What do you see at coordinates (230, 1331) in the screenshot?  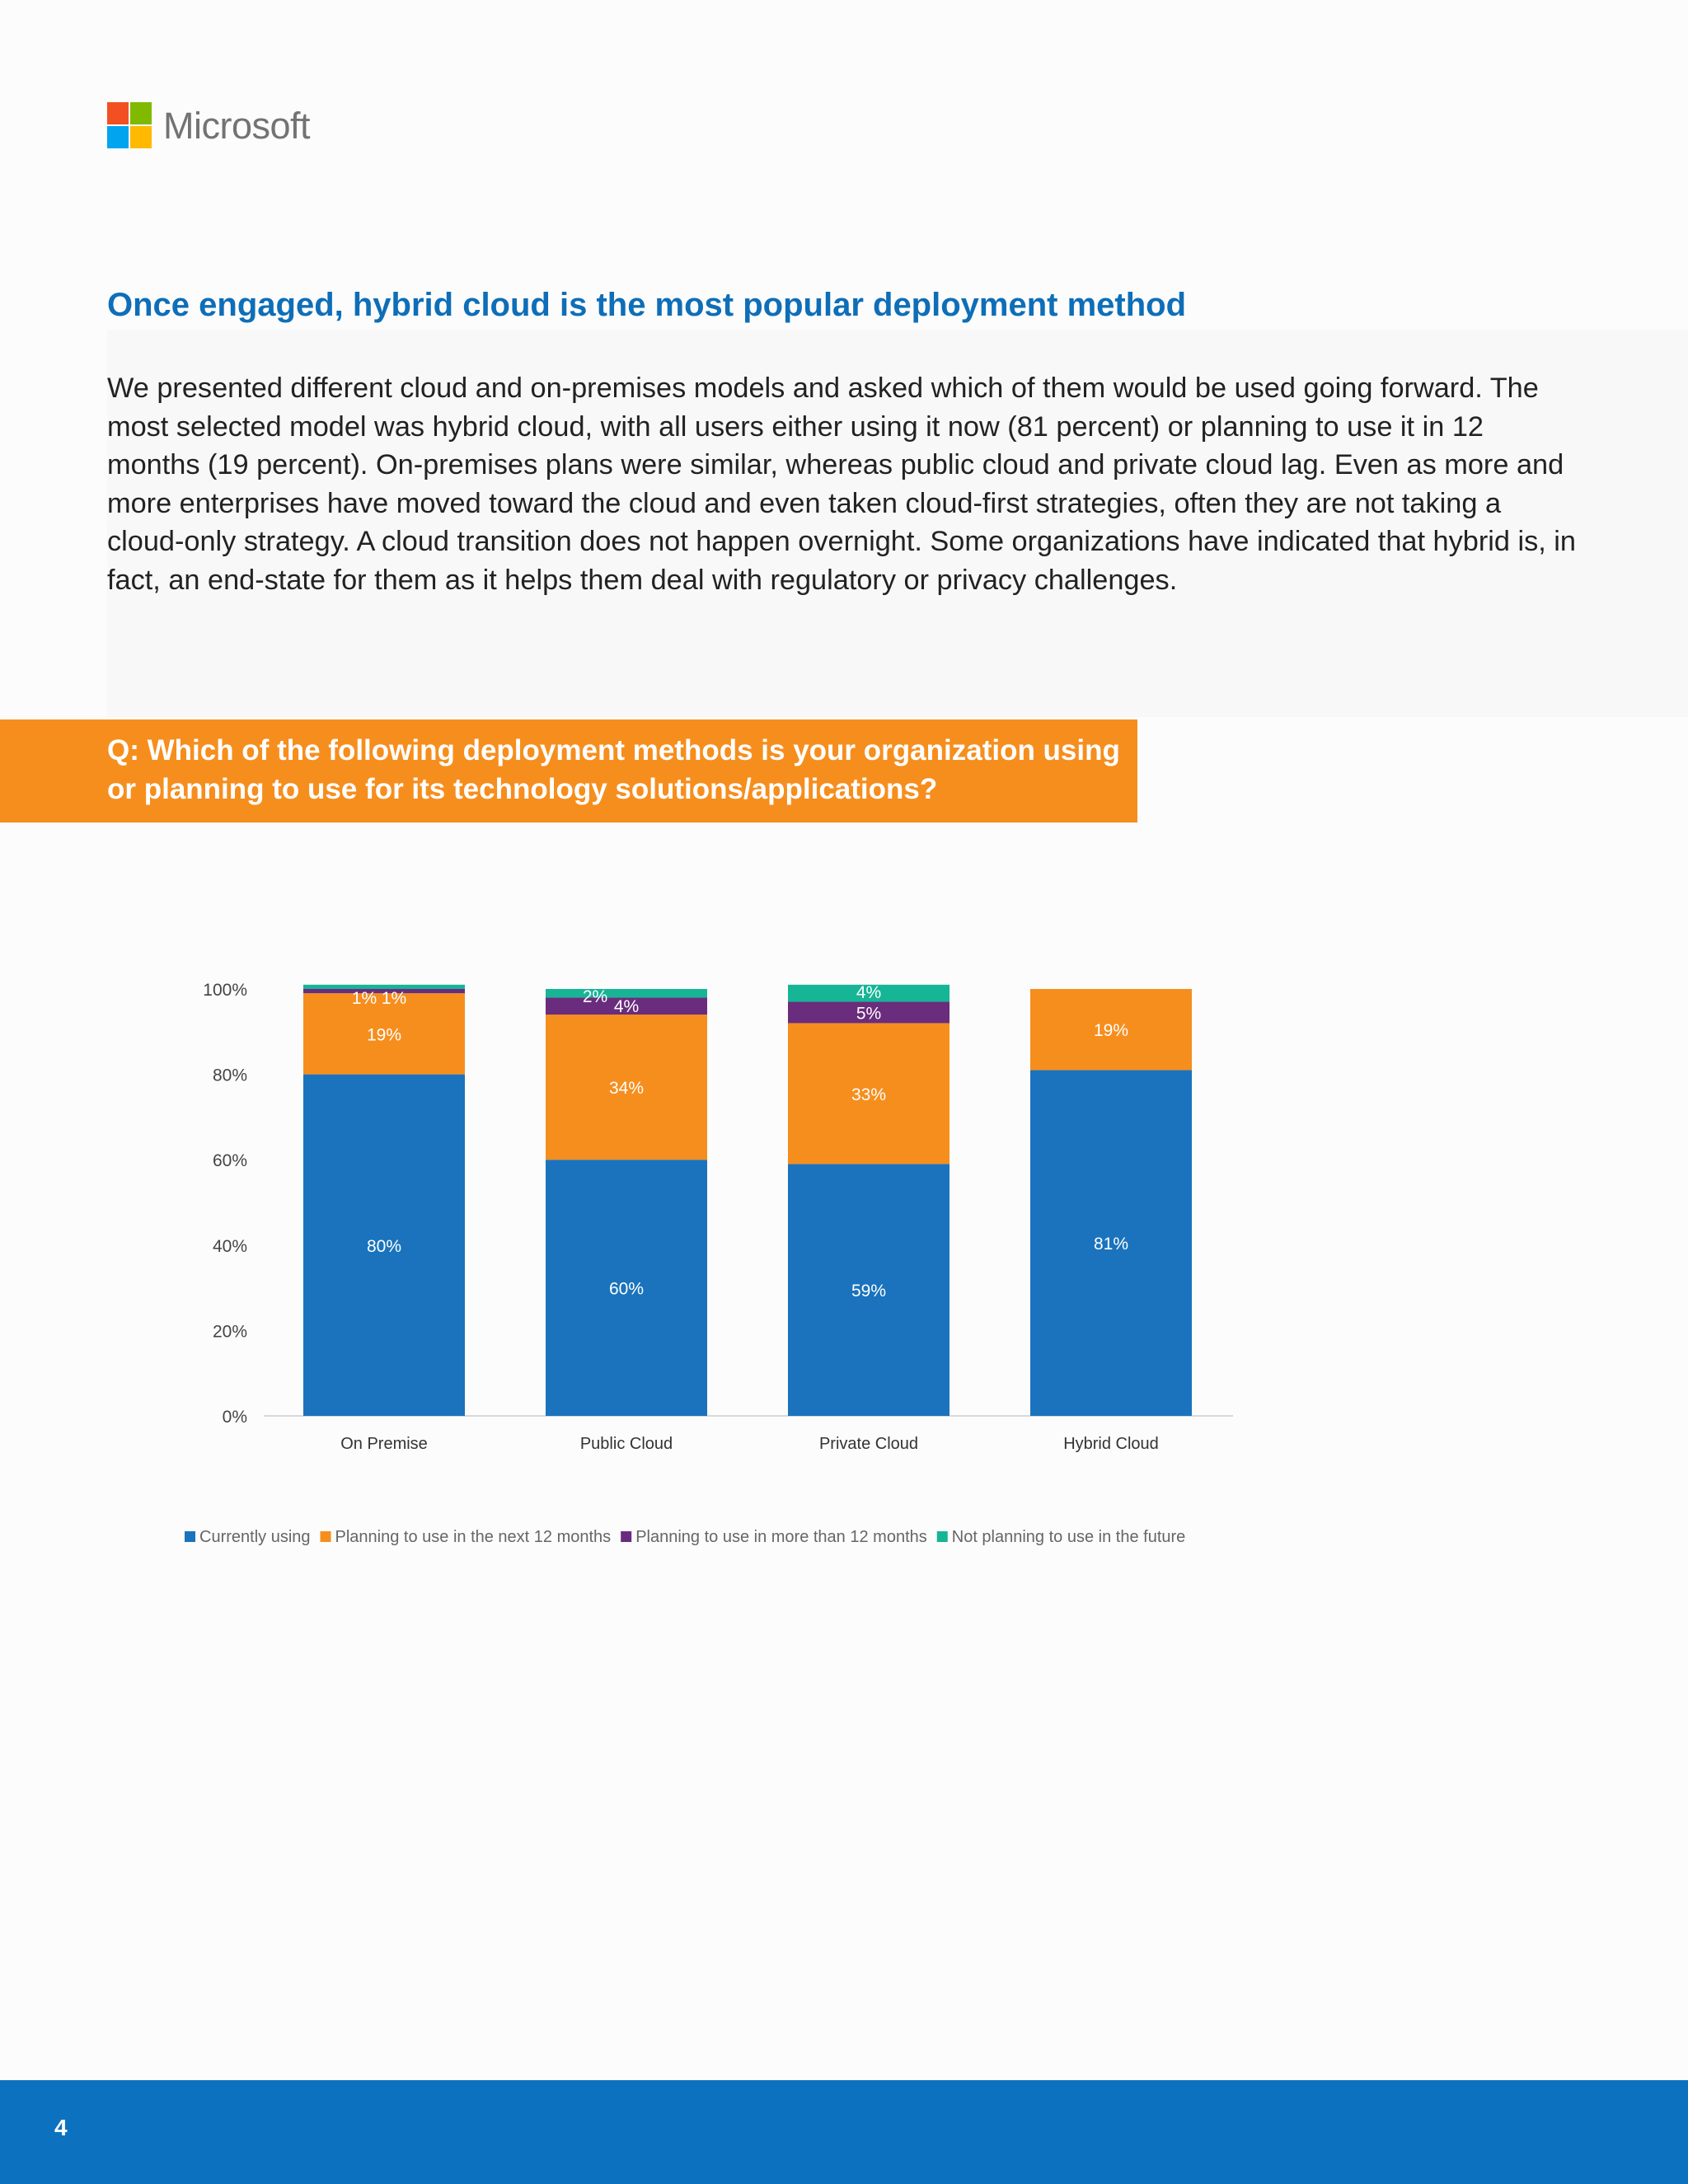 I see `y-tick-label: 20%` at bounding box center [230, 1331].